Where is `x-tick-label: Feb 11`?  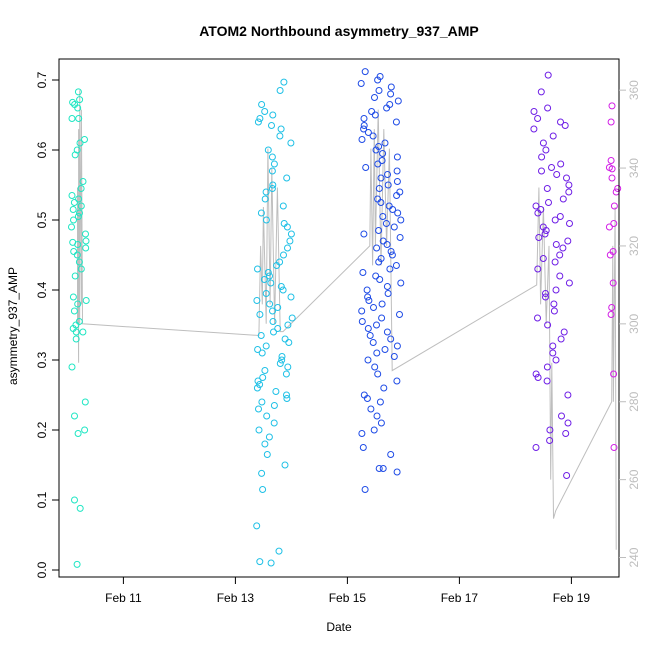
x-tick-label: Feb 11 is located at coordinates (123, 598).